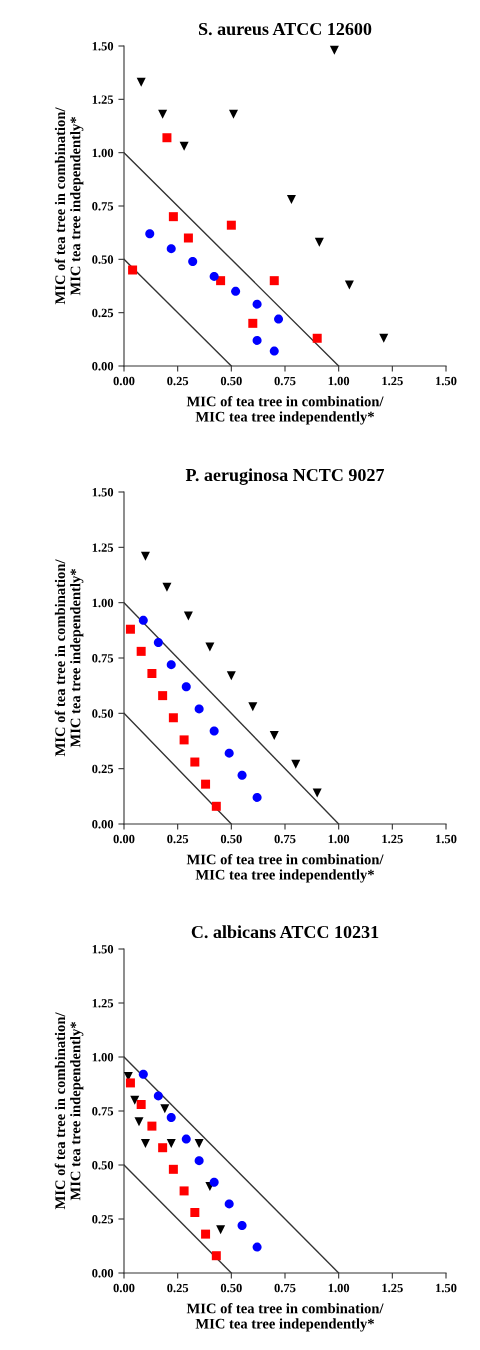  Describe the element at coordinates (285, 29) in the screenshot. I see `chart-title: S. aureus ATCC 12600` at that location.